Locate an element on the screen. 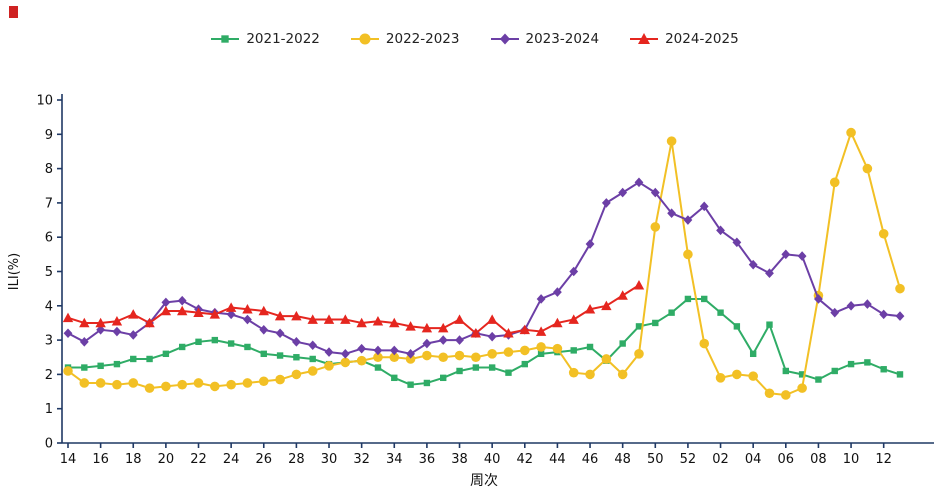  svg-text: 20 is located at coordinates (166, 459).